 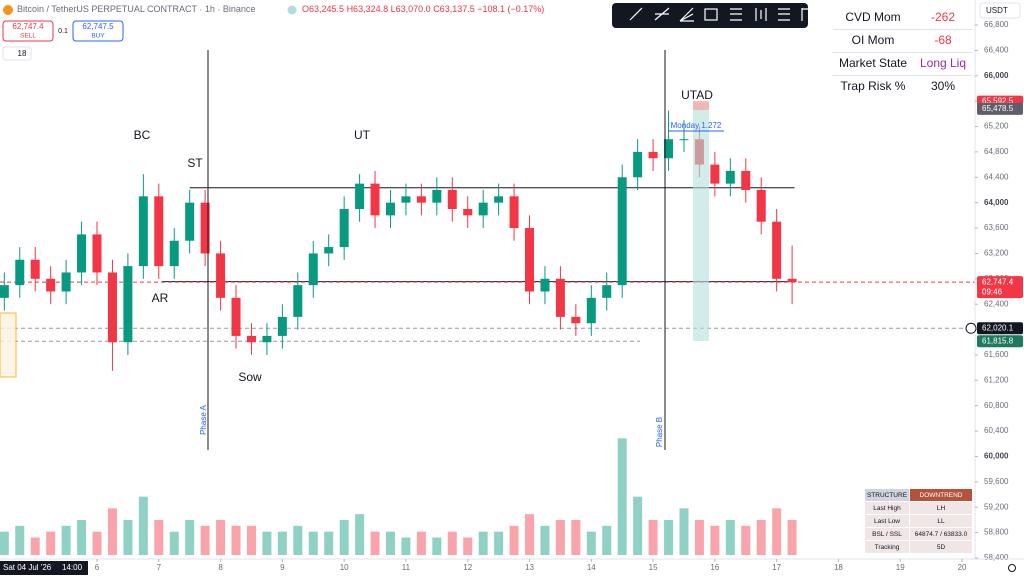 I want to click on annotation: BC, so click(x=142, y=135).